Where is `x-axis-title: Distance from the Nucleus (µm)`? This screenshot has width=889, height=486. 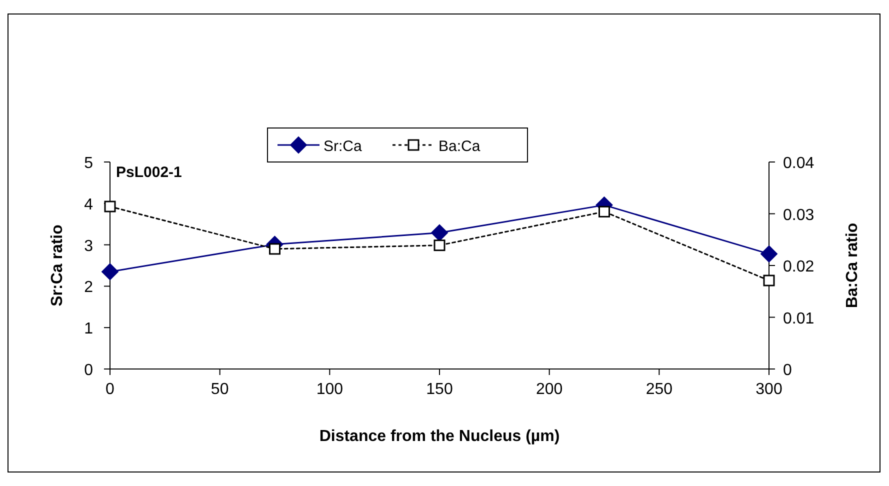 x-axis-title: Distance from the Nucleus (µm) is located at coordinates (439, 436).